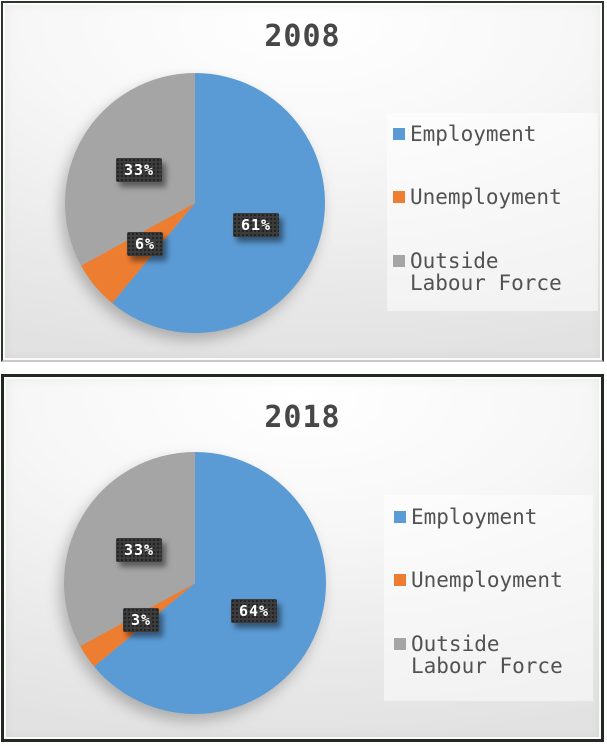 The image size is (607, 746). What do you see at coordinates (256, 225) in the screenshot?
I see `data-label-employment-2008: 61%` at bounding box center [256, 225].